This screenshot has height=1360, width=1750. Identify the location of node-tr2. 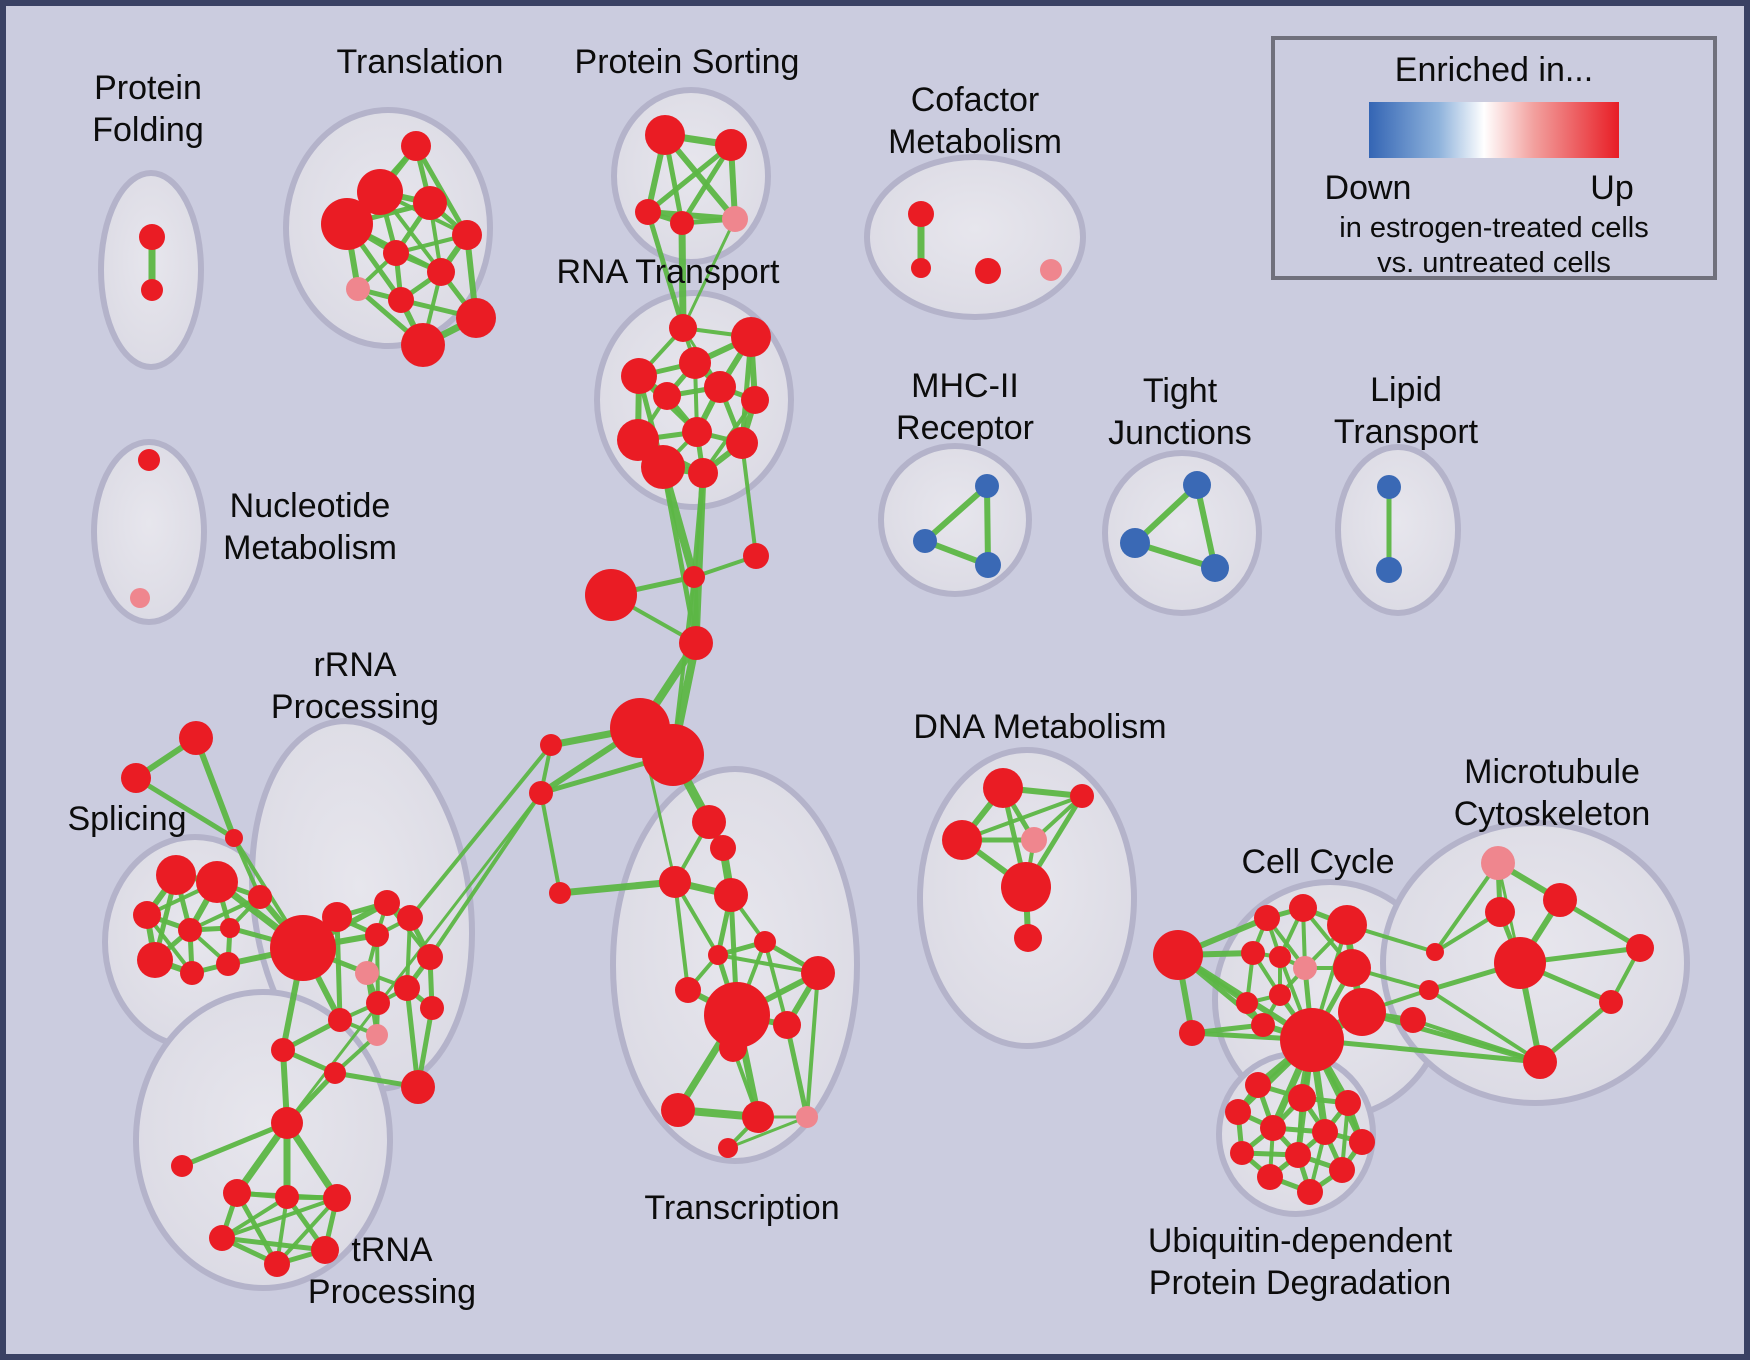
(136, 778).